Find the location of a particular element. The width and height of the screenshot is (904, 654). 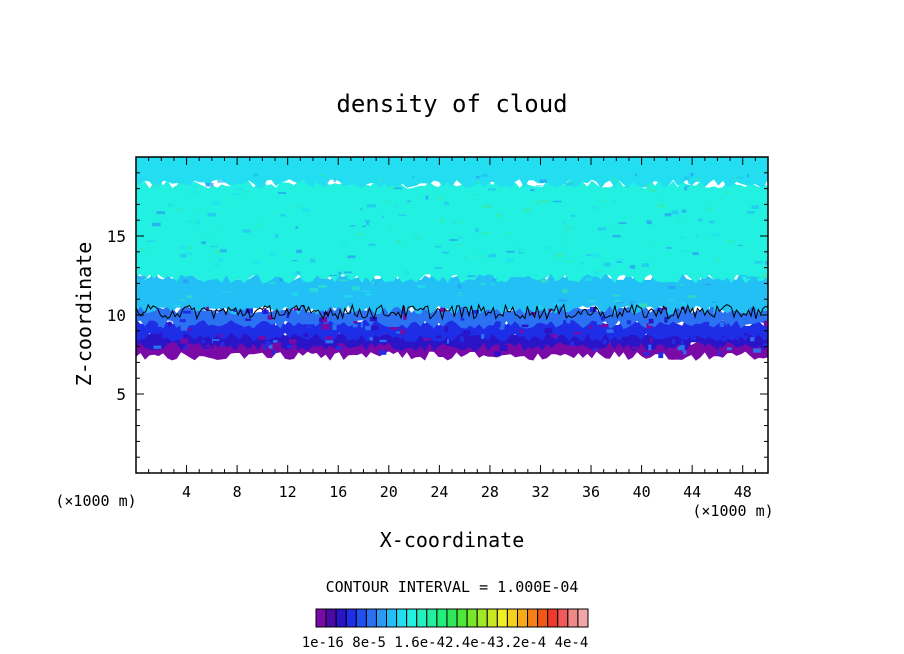

x-tick-label: 40 is located at coordinates (642, 492).